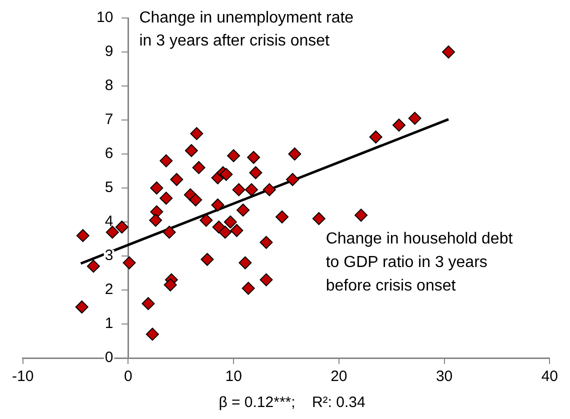 Image resolution: width=570 pixels, height=419 pixels. I want to click on x-tick-label: 20, so click(339, 377).